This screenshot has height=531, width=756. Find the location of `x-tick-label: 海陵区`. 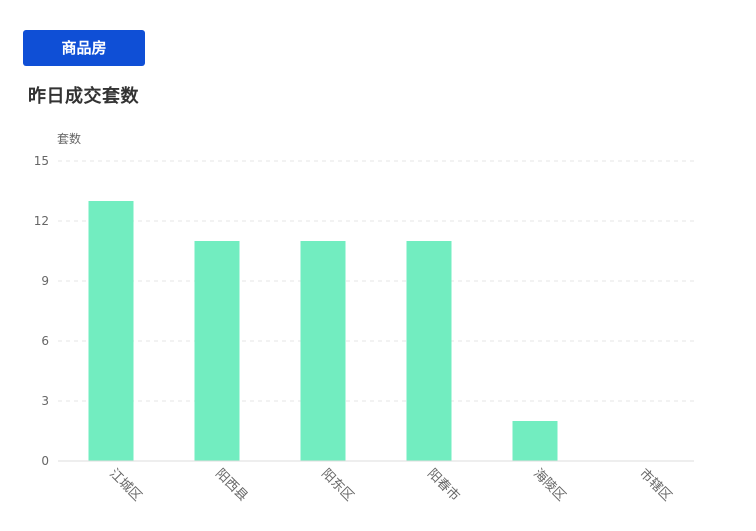

x-tick-label: 海陵区 is located at coordinates (549, 485).